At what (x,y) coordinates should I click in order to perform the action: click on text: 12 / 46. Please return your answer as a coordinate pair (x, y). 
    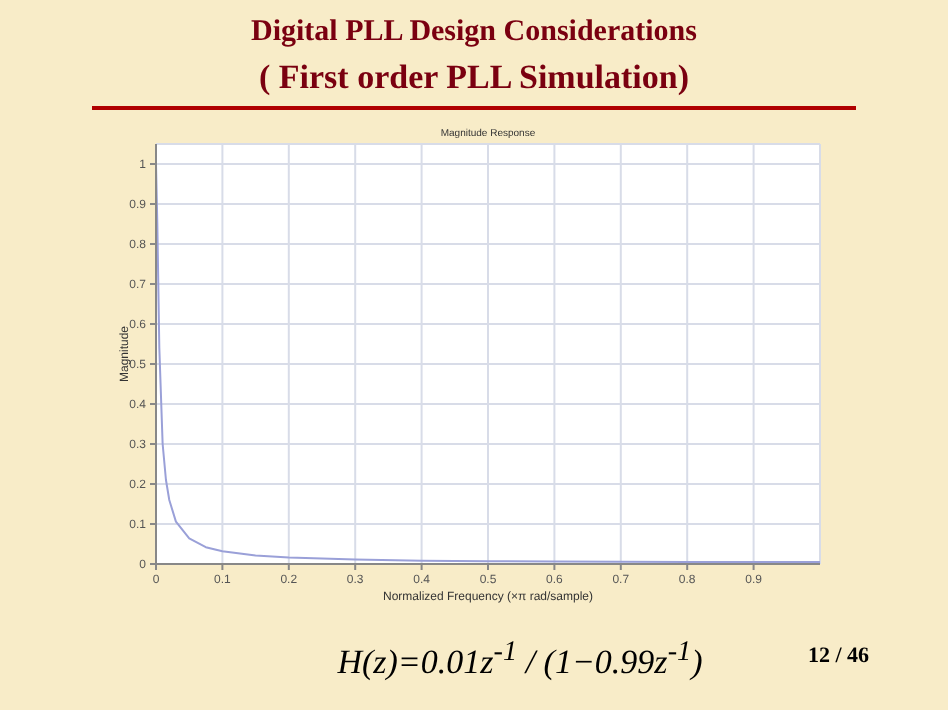
    Looking at the image, I should click on (839, 656).